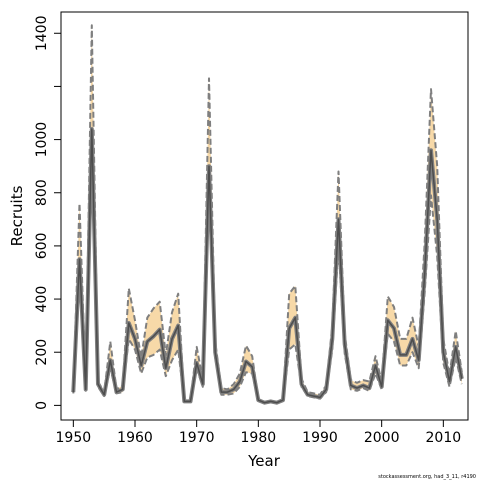 The image size is (480, 480). I want to click on x-tick-label-2000: 2000, so click(382, 438).